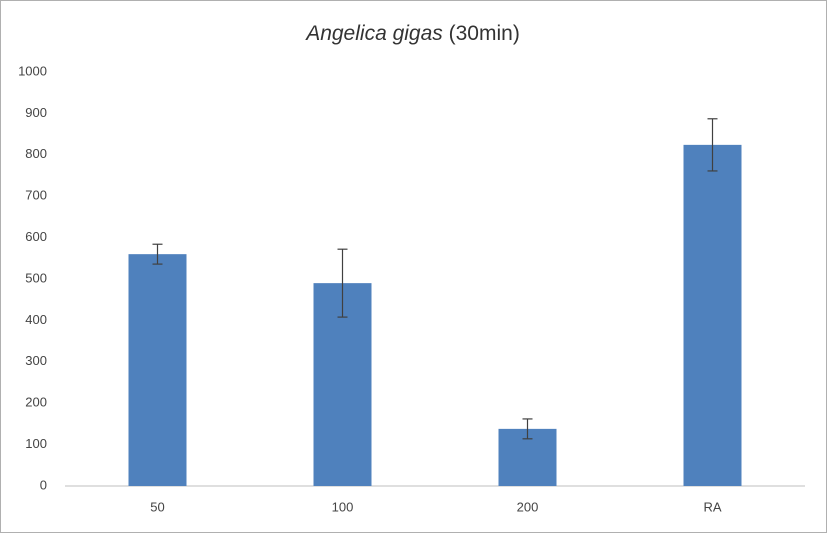  What do you see at coordinates (36, 277) in the screenshot?
I see `y-tick-label: 500` at bounding box center [36, 277].